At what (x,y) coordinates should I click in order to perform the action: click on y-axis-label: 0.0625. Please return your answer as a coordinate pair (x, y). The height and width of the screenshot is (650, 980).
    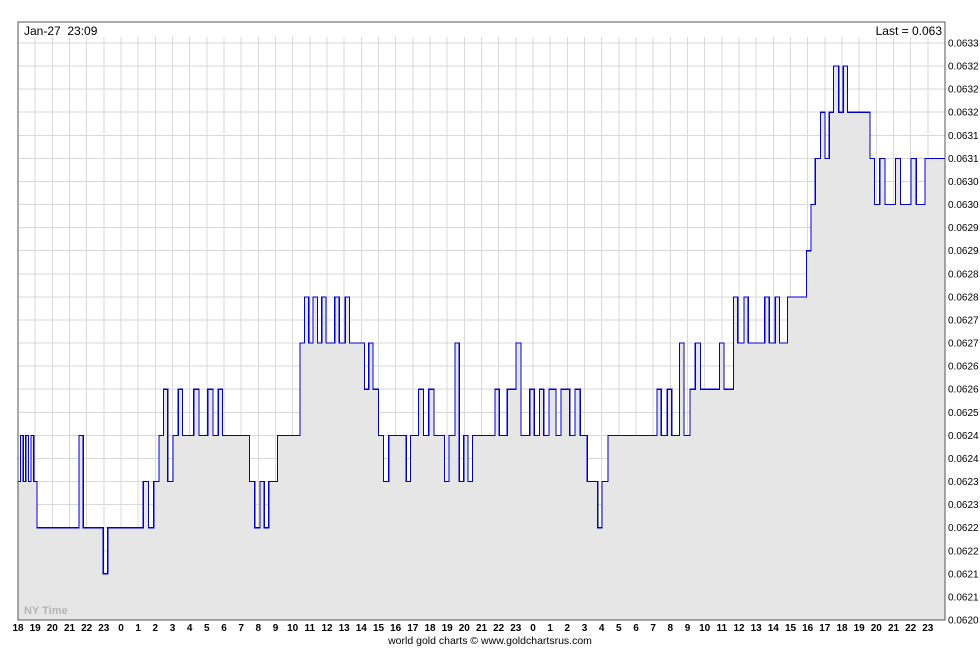
    Looking at the image, I should click on (963, 413).